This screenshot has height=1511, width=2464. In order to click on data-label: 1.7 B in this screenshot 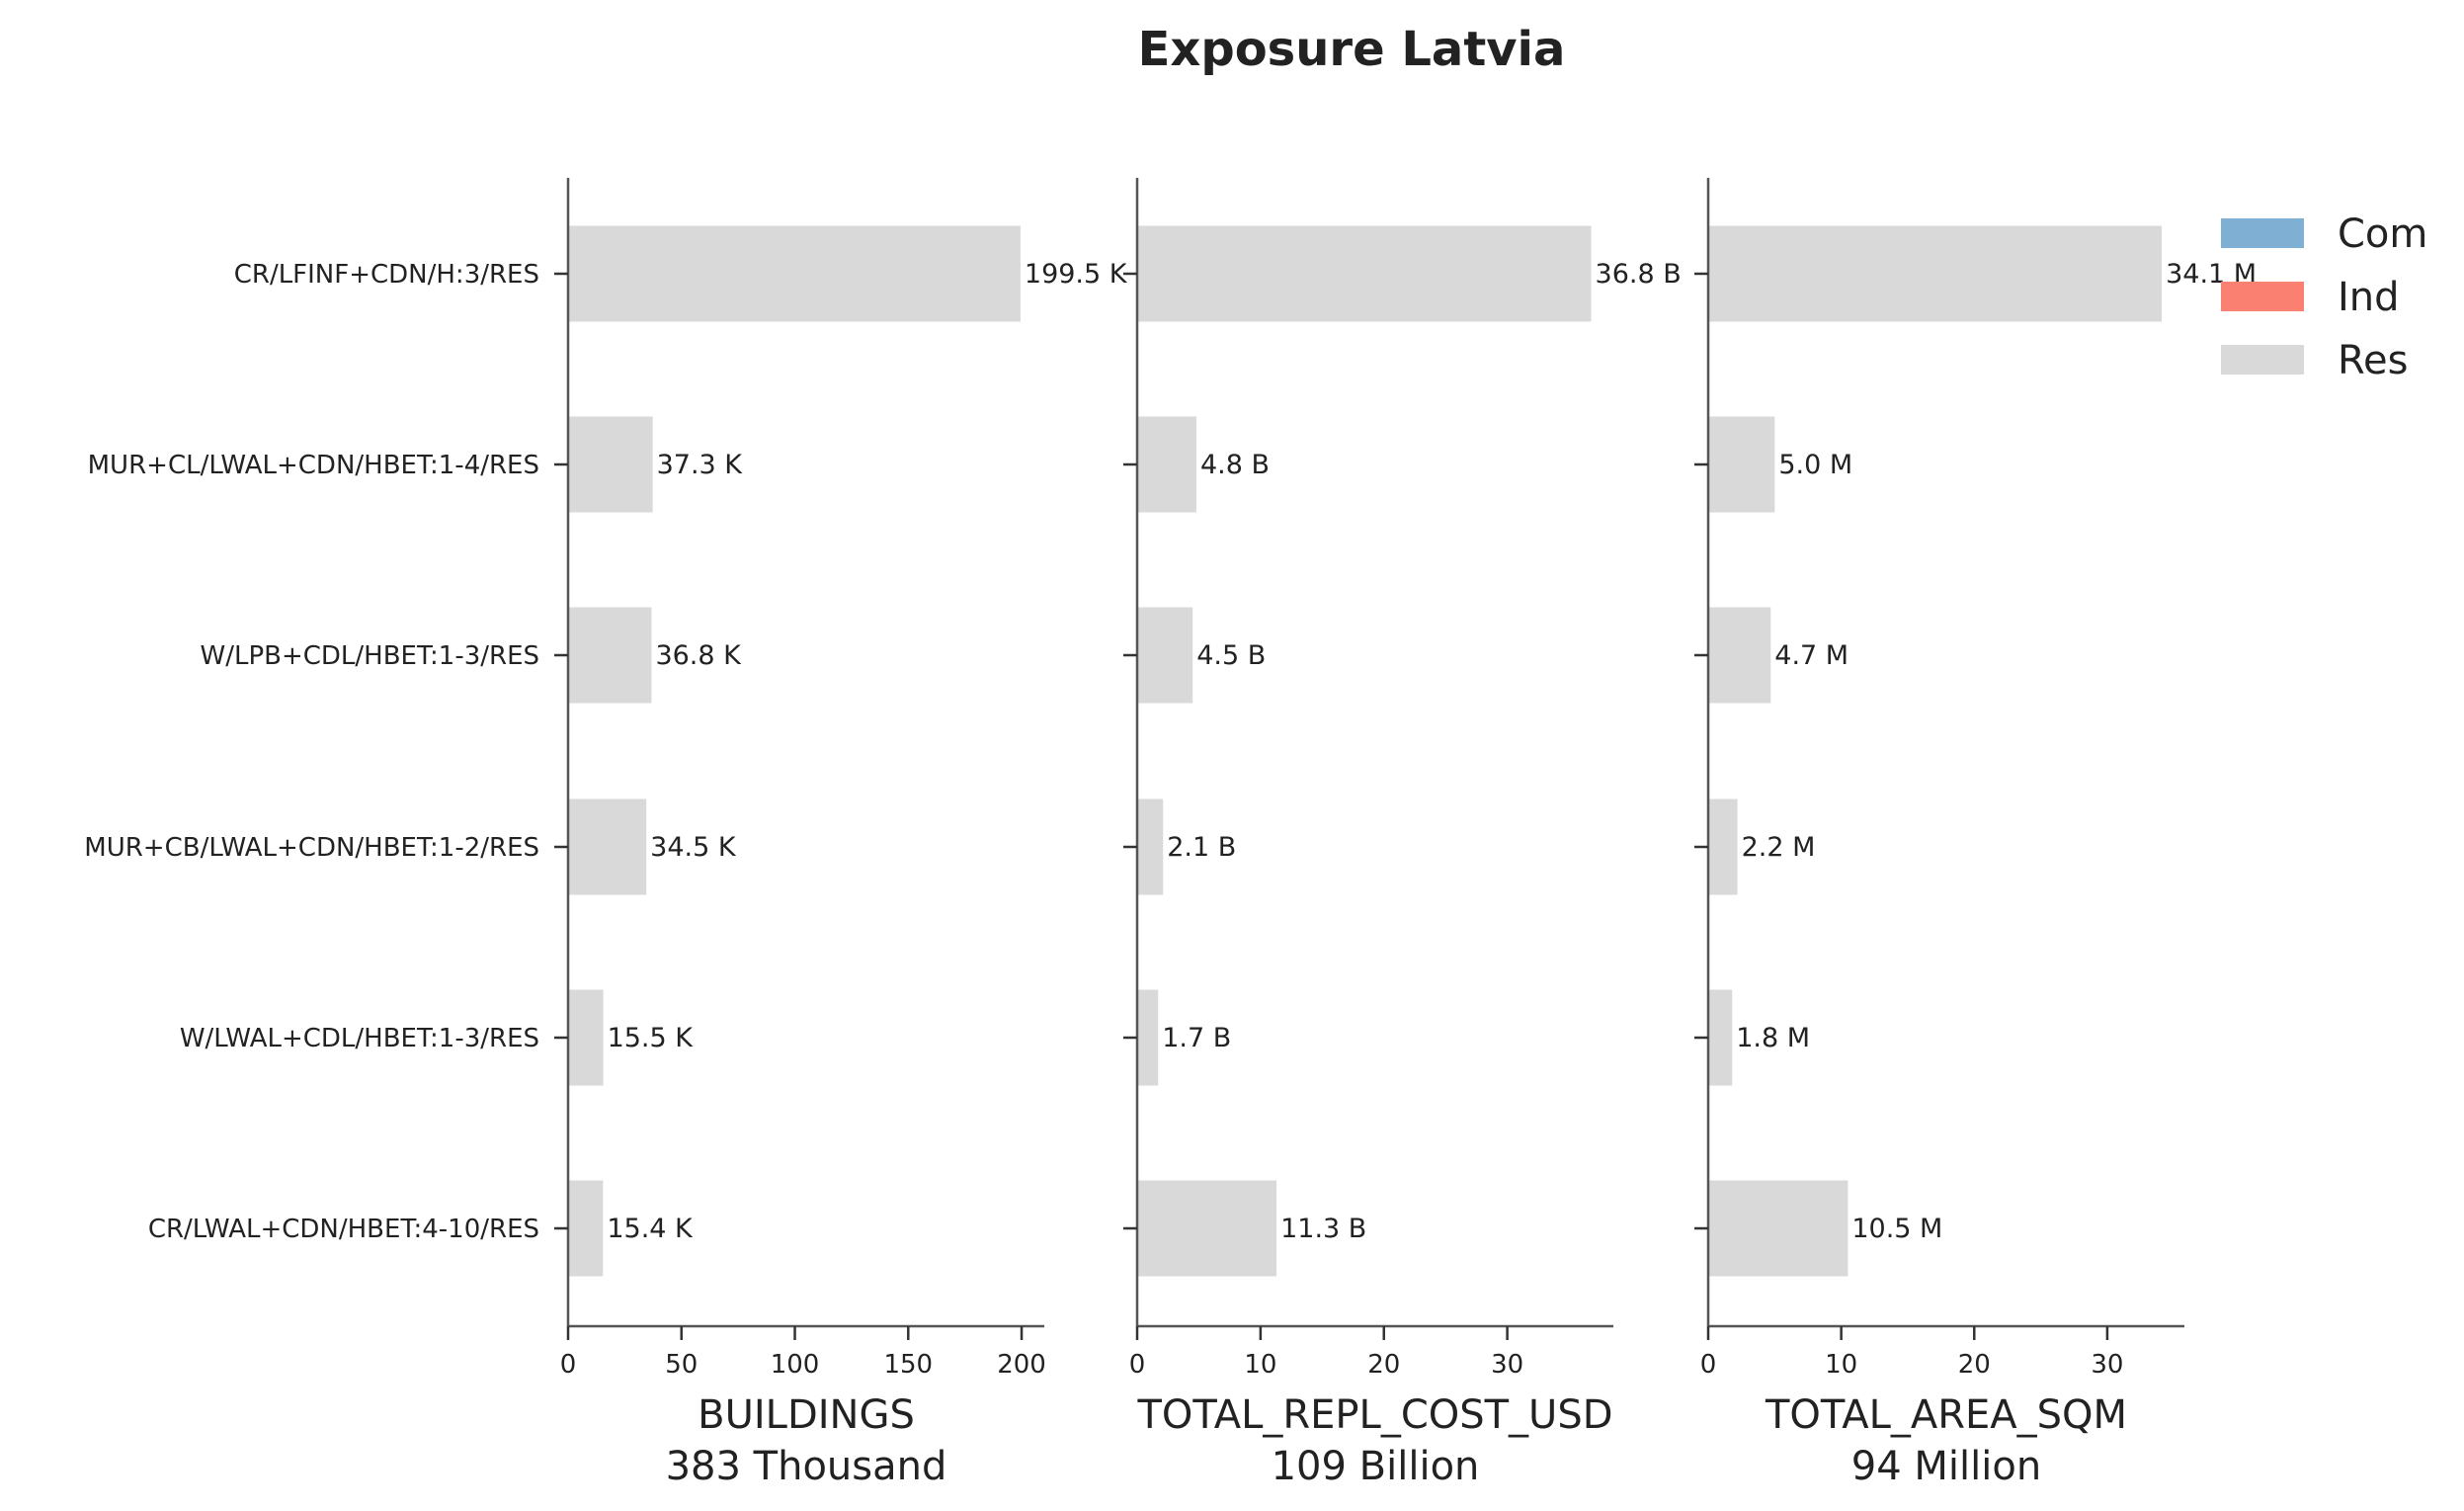, I will do `click(1196, 1038)`.